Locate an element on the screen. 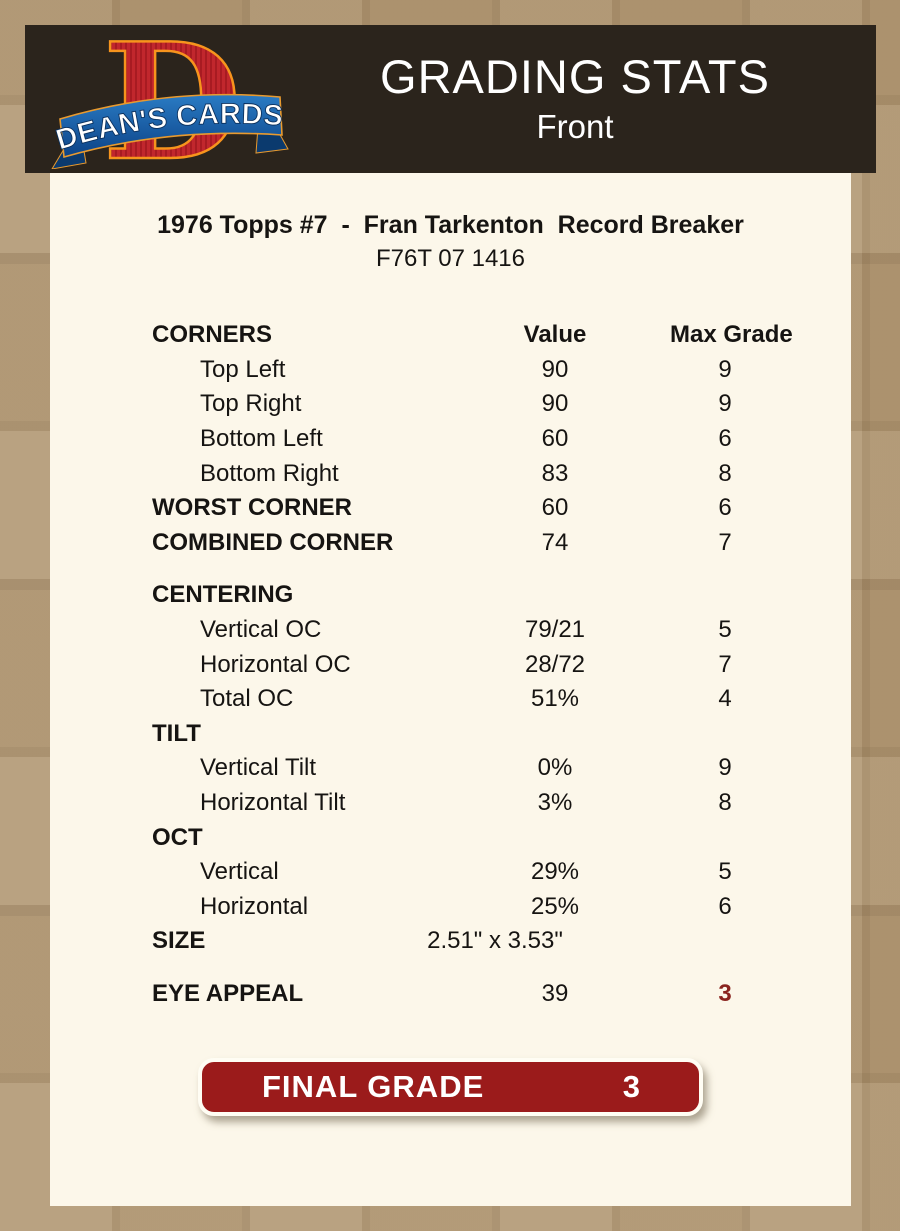 The height and width of the screenshot is (1231, 900). page-title: GRADING STATS is located at coordinates (575, 77).